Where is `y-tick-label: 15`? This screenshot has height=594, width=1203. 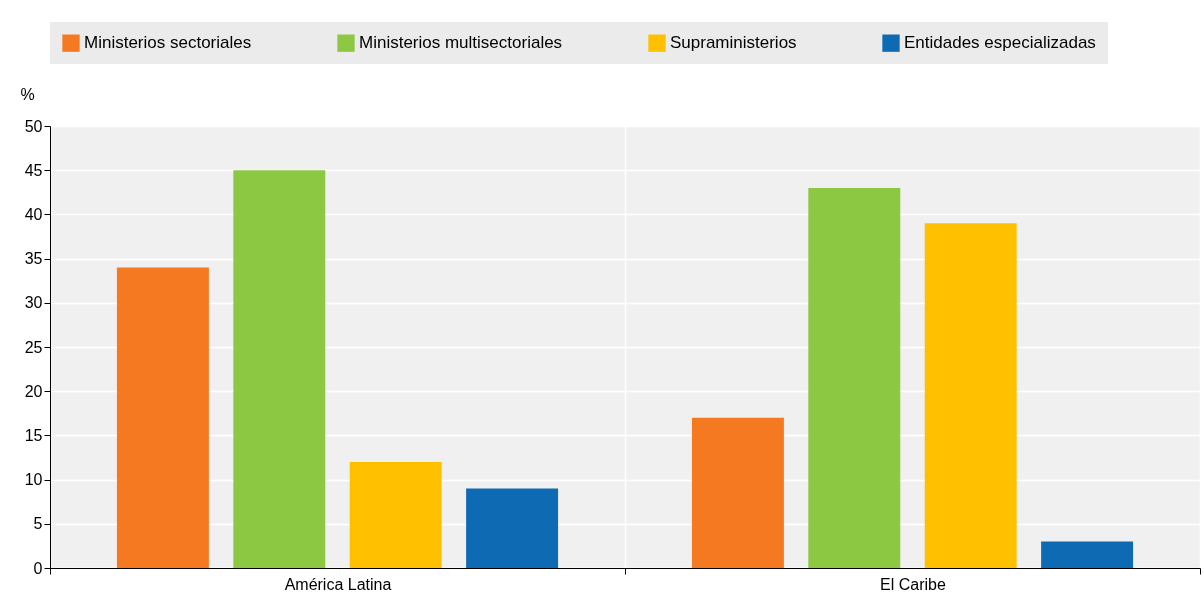 y-tick-label: 15 is located at coordinates (33, 435).